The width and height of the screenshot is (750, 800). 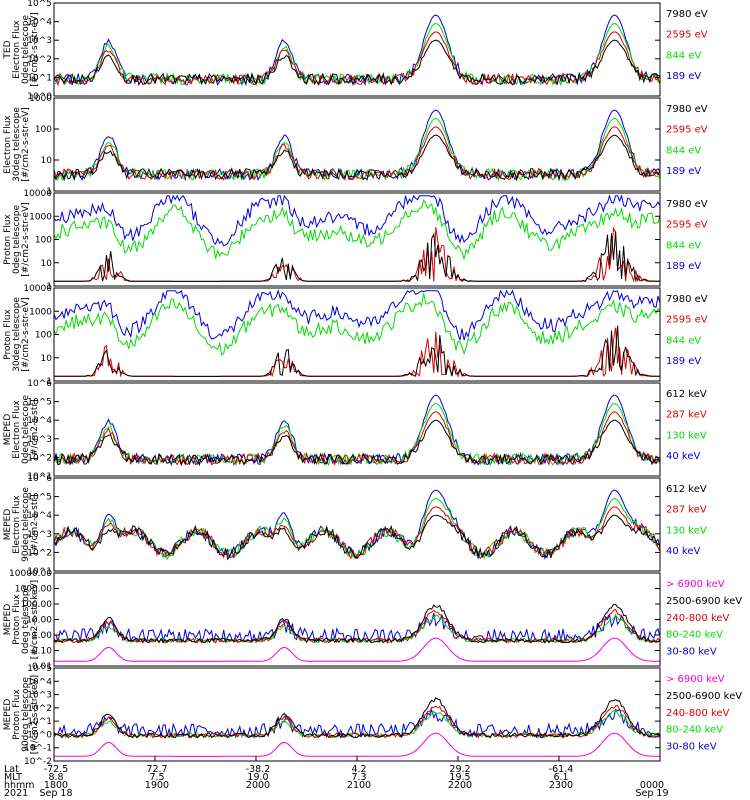 What do you see at coordinates (11, 769) in the screenshot?
I see `x-row-label: Lat` at bounding box center [11, 769].